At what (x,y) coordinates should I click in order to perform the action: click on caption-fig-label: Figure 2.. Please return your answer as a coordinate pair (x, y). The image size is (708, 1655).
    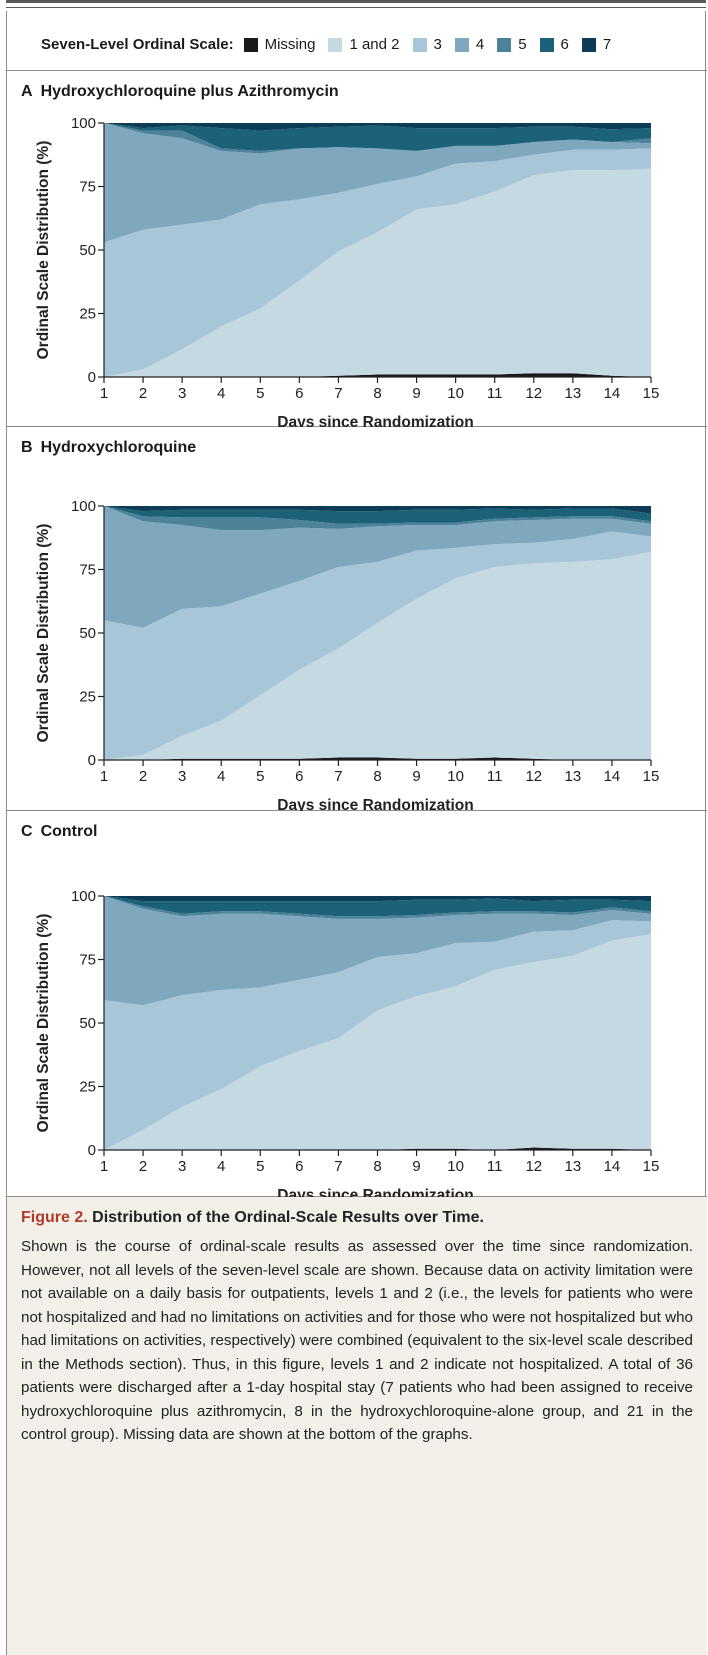
    Looking at the image, I should click on (54, 1217).